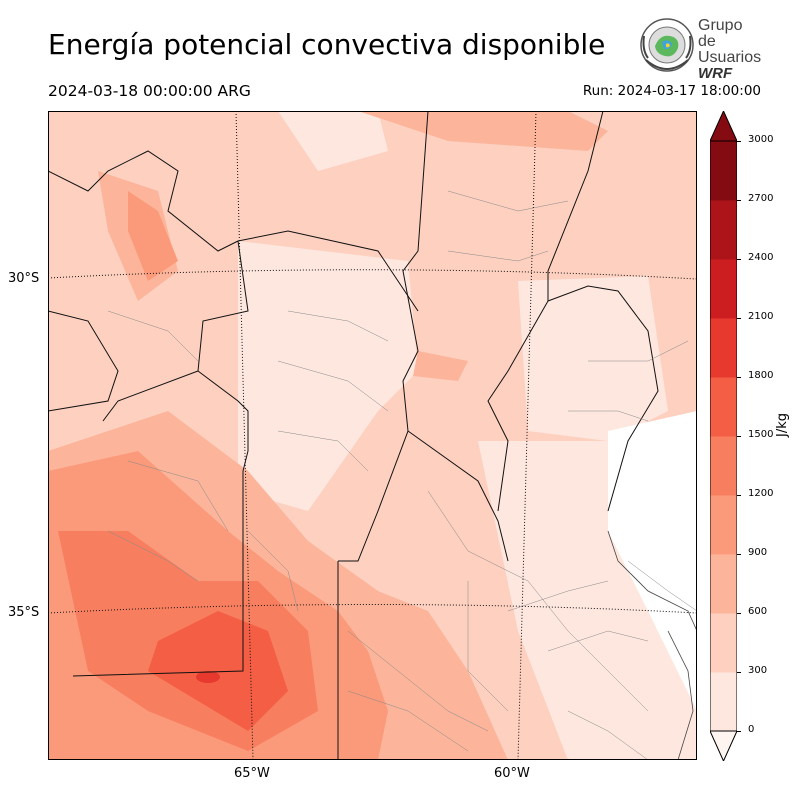 This screenshot has width=800, height=800. Describe the element at coordinates (372, 609) in the screenshot. I see `parallel-35s` at that location.